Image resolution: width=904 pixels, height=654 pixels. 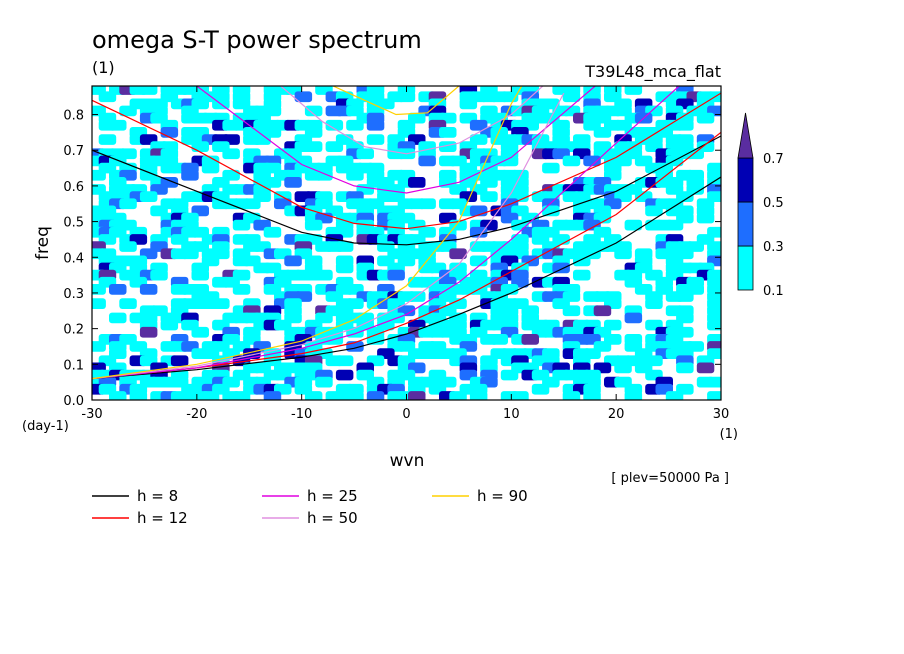 What do you see at coordinates (773, 159) in the screenshot?
I see `colorbar-label: 0.7` at bounding box center [773, 159].